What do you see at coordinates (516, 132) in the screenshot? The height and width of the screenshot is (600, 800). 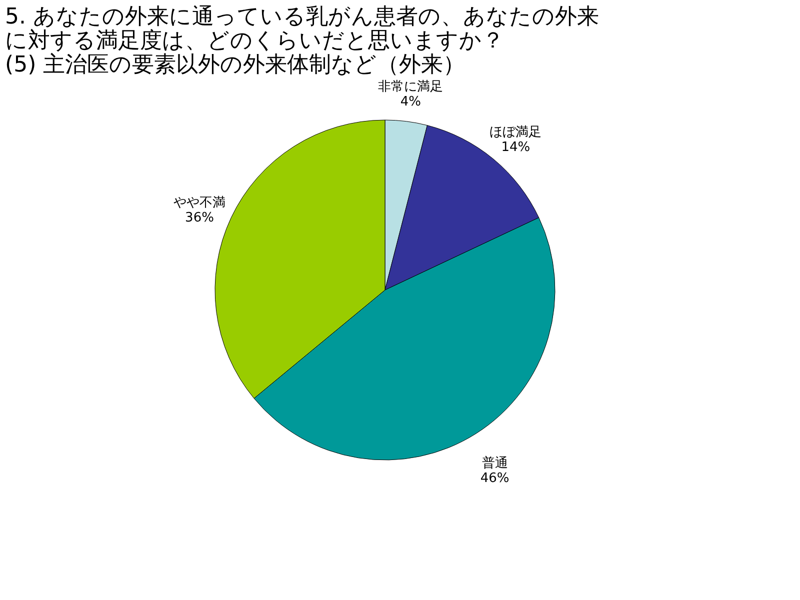 I see `slice-label: ほぼ満足` at bounding box center [516, 132].